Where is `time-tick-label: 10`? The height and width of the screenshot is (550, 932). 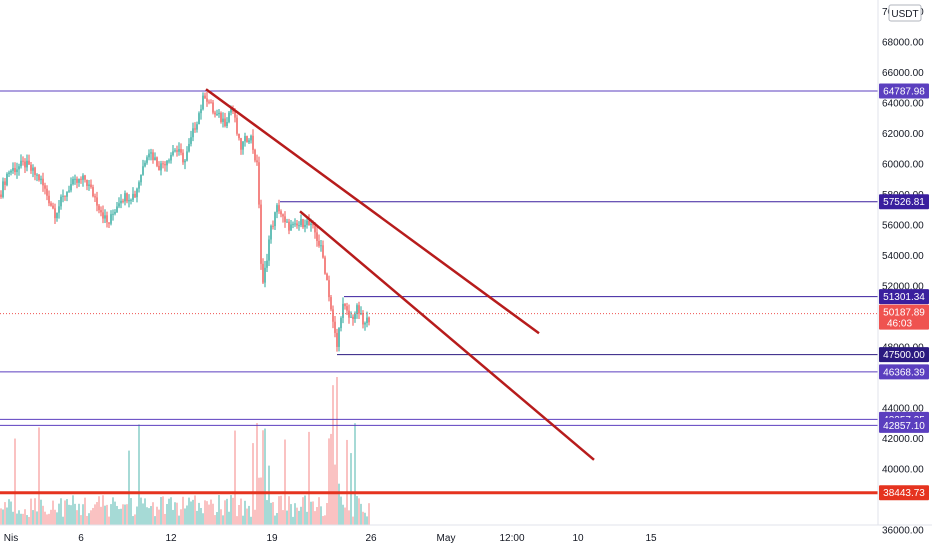 time-tick-label: 10 is located at coordinates (578, 538).